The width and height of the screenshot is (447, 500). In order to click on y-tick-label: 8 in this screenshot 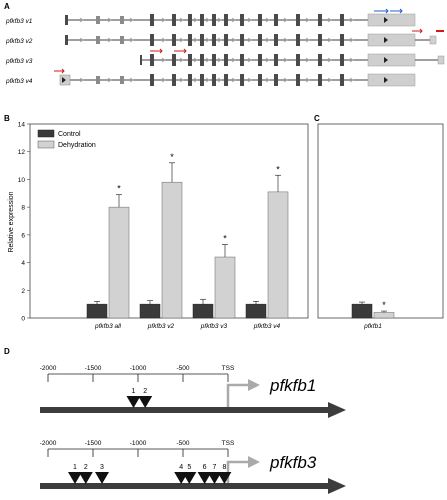, I will do `click(23, 208)`.